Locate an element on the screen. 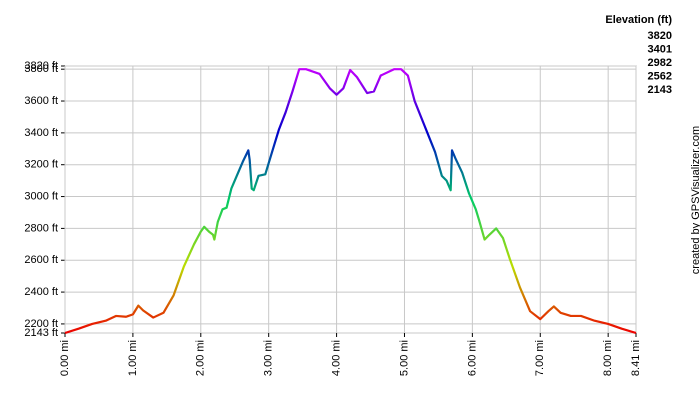  x-tick-label: 7.00 mi is located at coordinates (540, 358).